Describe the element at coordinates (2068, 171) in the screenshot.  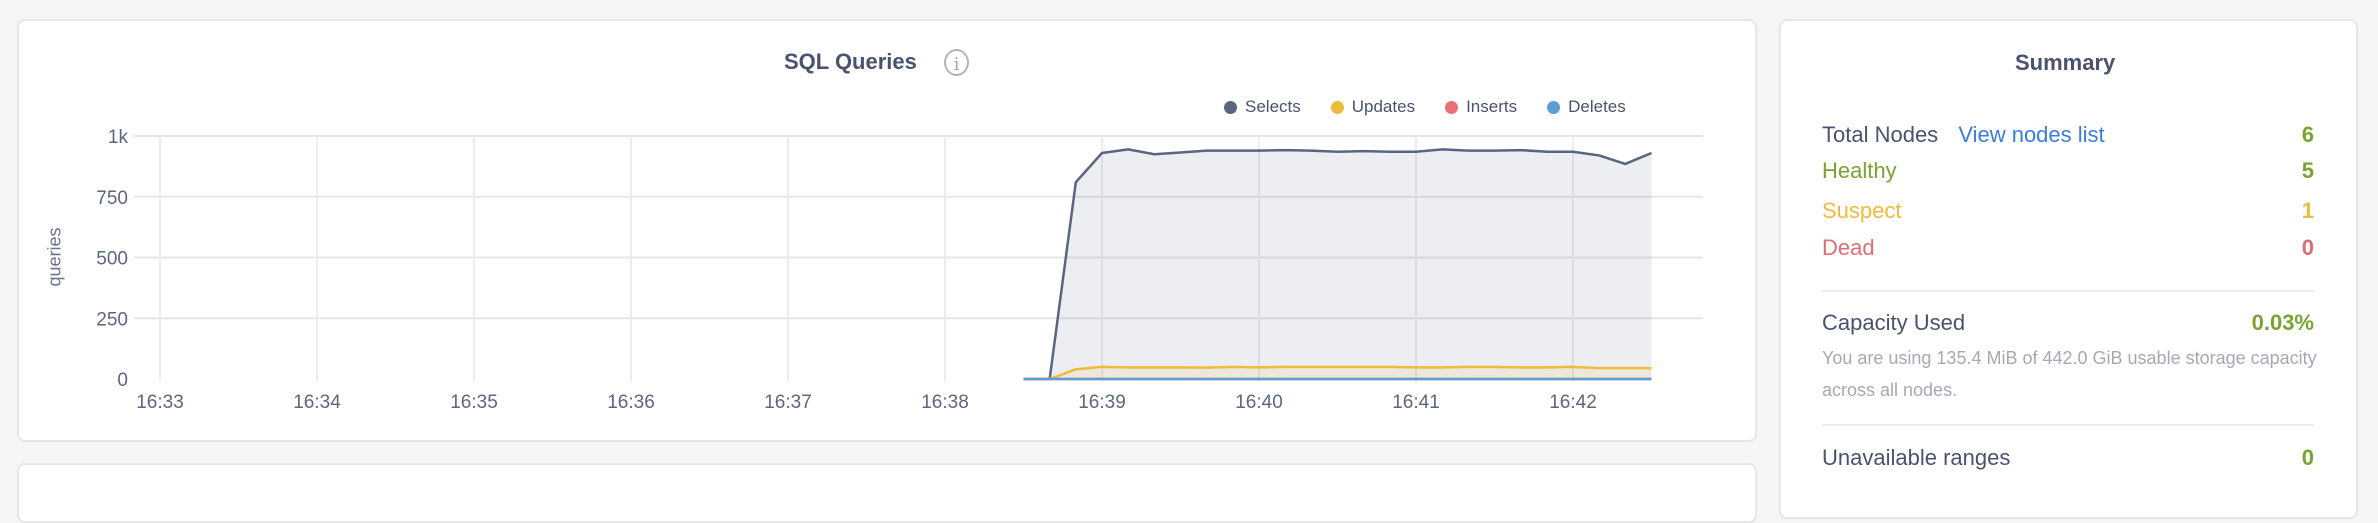
I see `healthy-row: Healthy 5` at that location.